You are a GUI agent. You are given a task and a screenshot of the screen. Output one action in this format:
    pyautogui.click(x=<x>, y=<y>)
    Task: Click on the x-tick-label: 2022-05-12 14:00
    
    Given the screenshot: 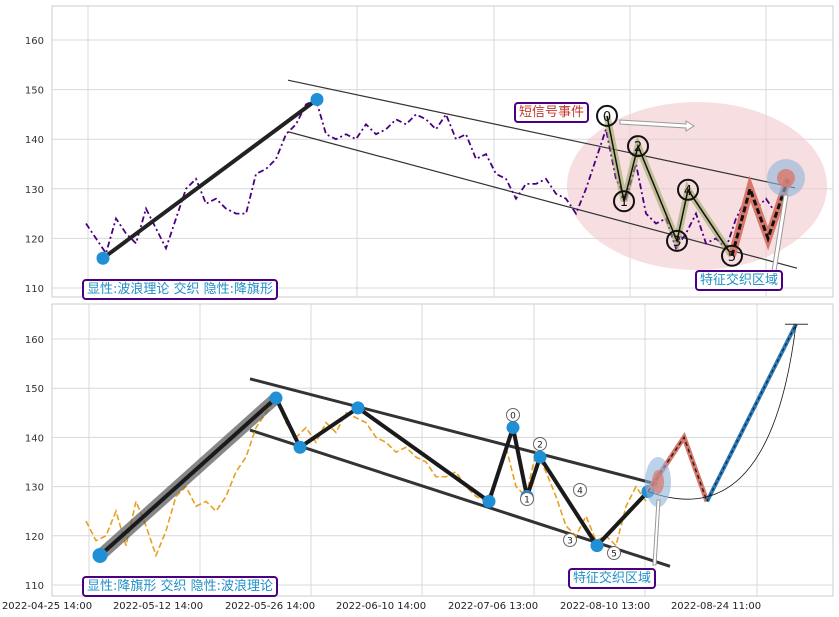 What is the action you would take?
    pyautogui.click(x=158, y=606)
    